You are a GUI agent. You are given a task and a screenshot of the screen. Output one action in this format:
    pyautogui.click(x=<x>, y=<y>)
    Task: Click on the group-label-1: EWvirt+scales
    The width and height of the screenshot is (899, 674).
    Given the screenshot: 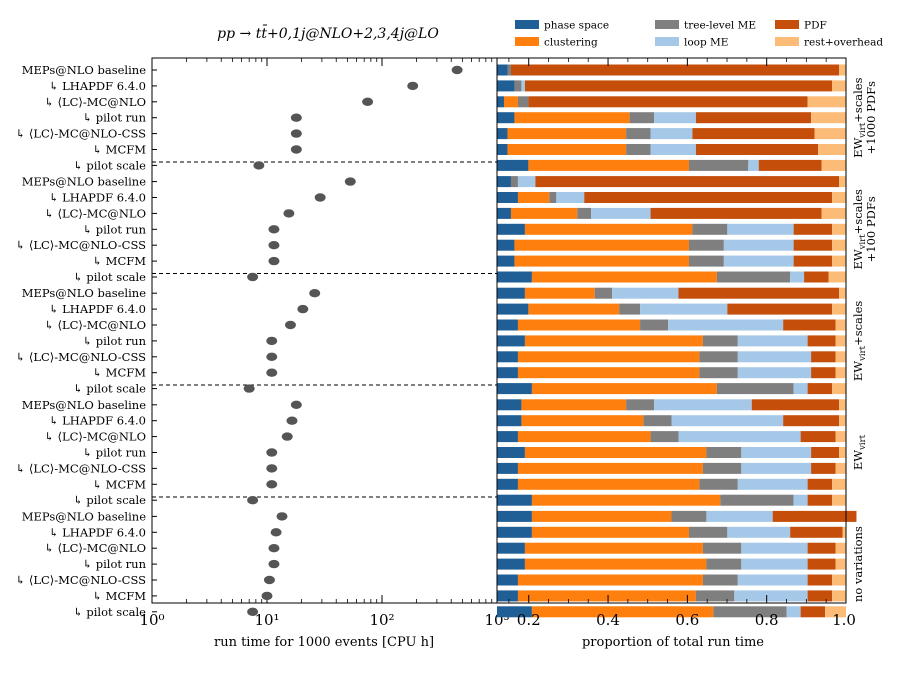 What is the action you would take?
    pyautogui.click(x=859, y=229)
    